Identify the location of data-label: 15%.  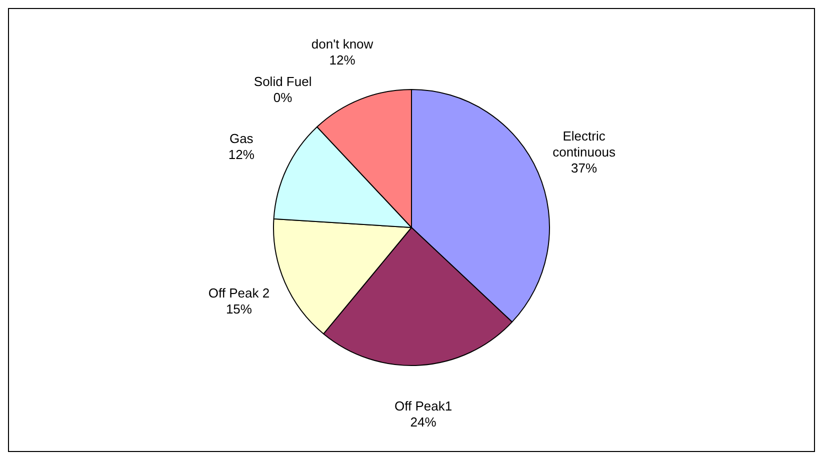
(239, 309).